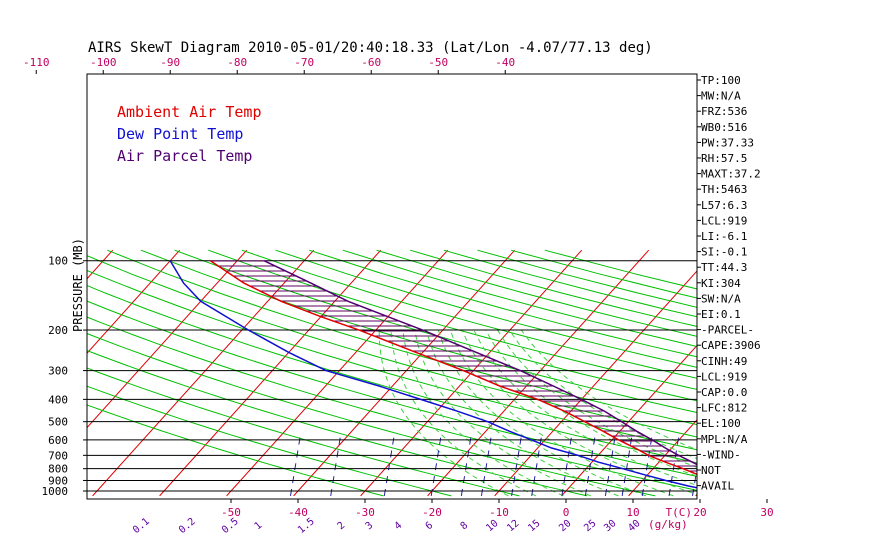 This screenshot has height=560, width=870. Describe the element at coordinates (306, 526) in the screenshot. I see `mixing-ratio-label: 1.5` at that location.